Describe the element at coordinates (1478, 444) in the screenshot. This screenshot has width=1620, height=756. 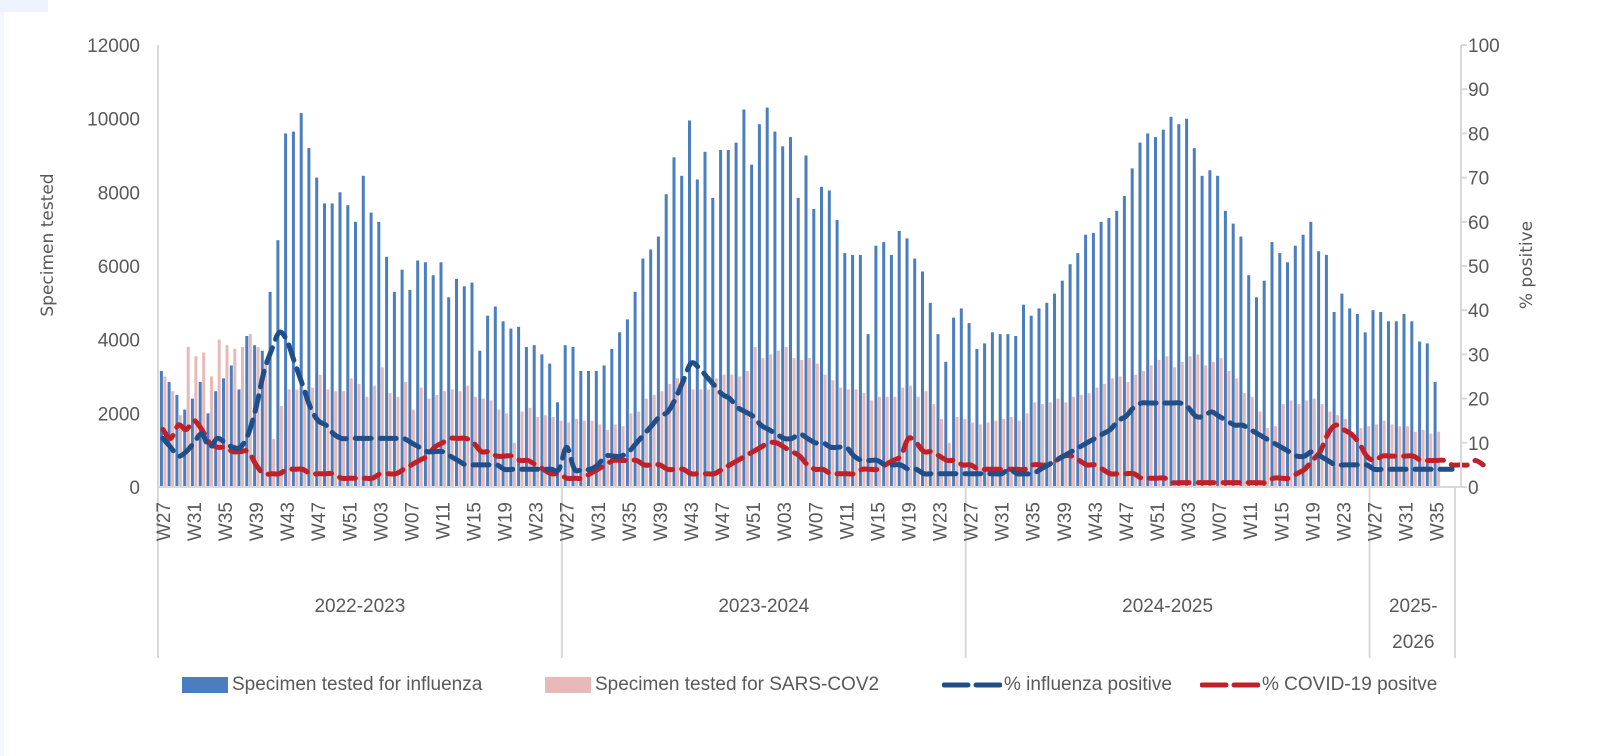
I see `right-axis-tick-label: 10` at that location.